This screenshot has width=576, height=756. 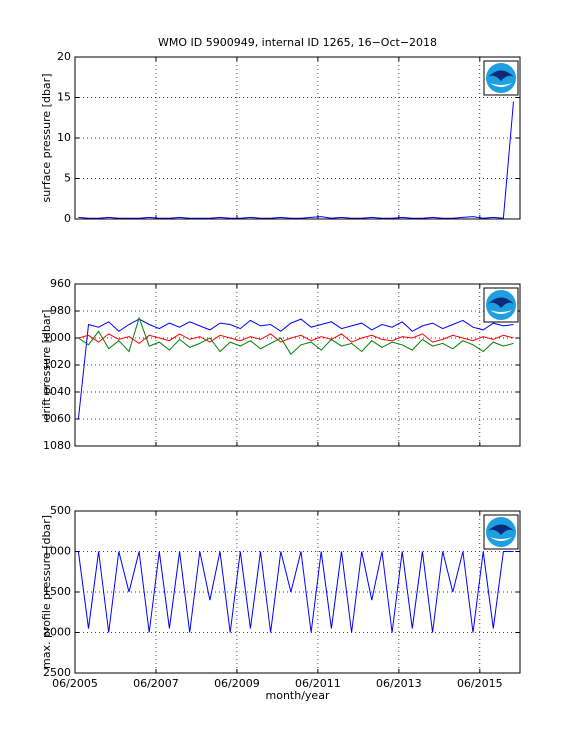 What do you see at coordinates (156, 683) in the screenshot?
I see `x-tick-label: 06/2007` at bounding box center [156, 683].